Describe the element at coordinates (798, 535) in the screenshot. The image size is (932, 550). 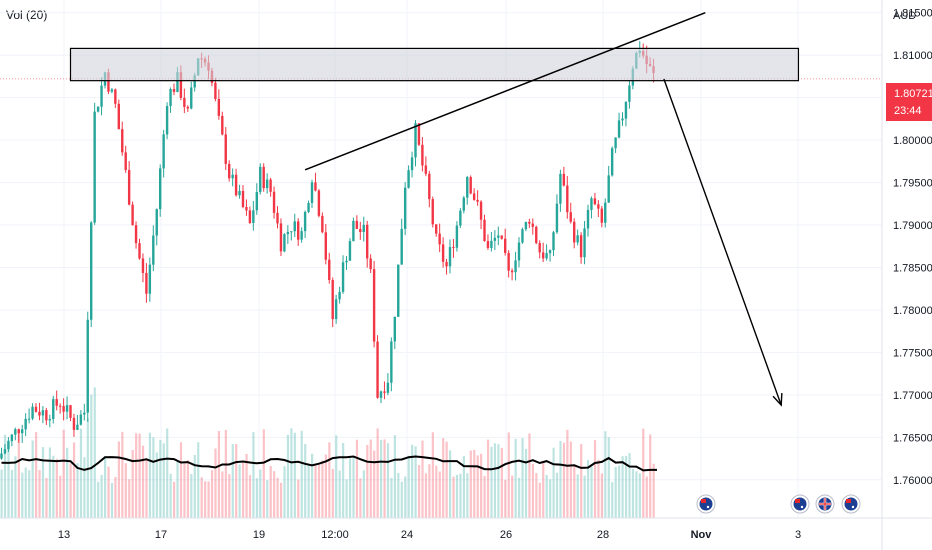
I see `time-tick-label: 3` at that location.